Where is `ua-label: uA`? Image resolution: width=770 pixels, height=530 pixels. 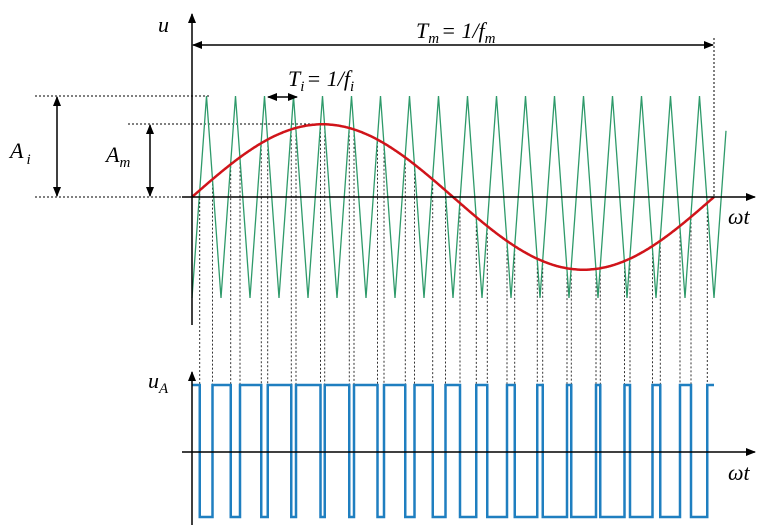
ua-label: uA is located at coordinates (158, 382).